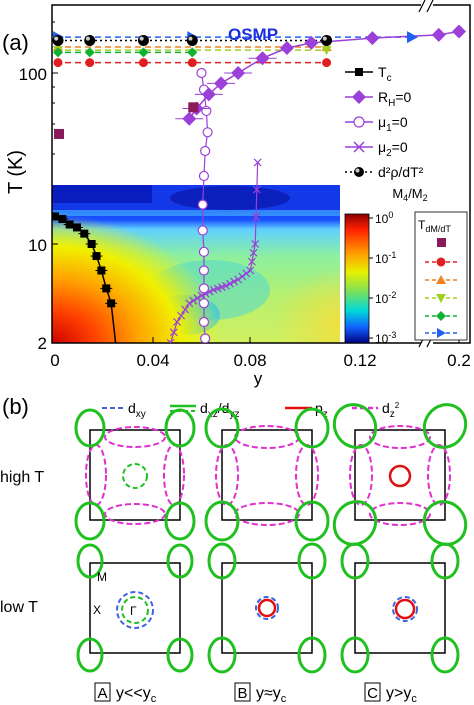 The width and height of the screenshot is (474, 705). What do you see at coordinates (409, 194) in the screenshot?
I see `colorbar-title: M4/M2` at bounding box center [409, 194].